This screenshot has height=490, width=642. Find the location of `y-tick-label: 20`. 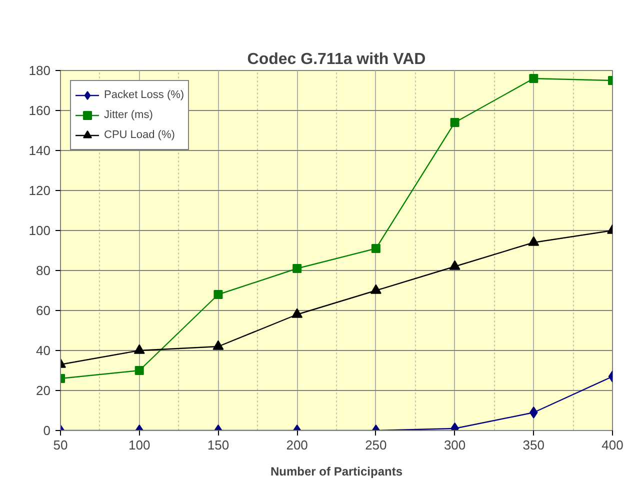

y-tick-label: 20 is located at coordinates (43, 390).